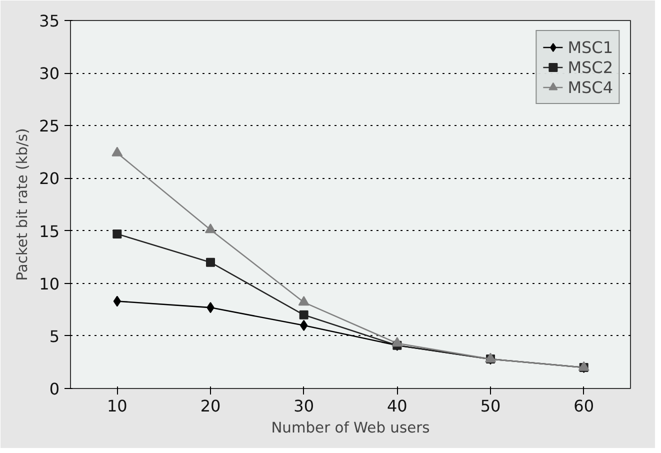  I want to click on x-tick-label: 60, so click(584, 406).